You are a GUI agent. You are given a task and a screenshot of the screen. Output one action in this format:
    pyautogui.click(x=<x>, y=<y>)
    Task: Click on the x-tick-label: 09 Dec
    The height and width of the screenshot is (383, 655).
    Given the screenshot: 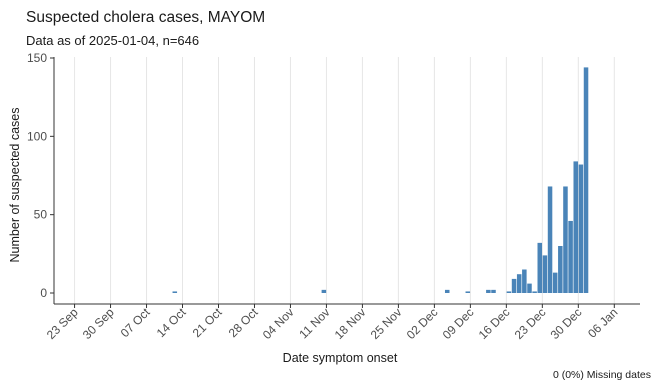 What is the action you would take?
    pyautogui.click(x=458, y=323)
    